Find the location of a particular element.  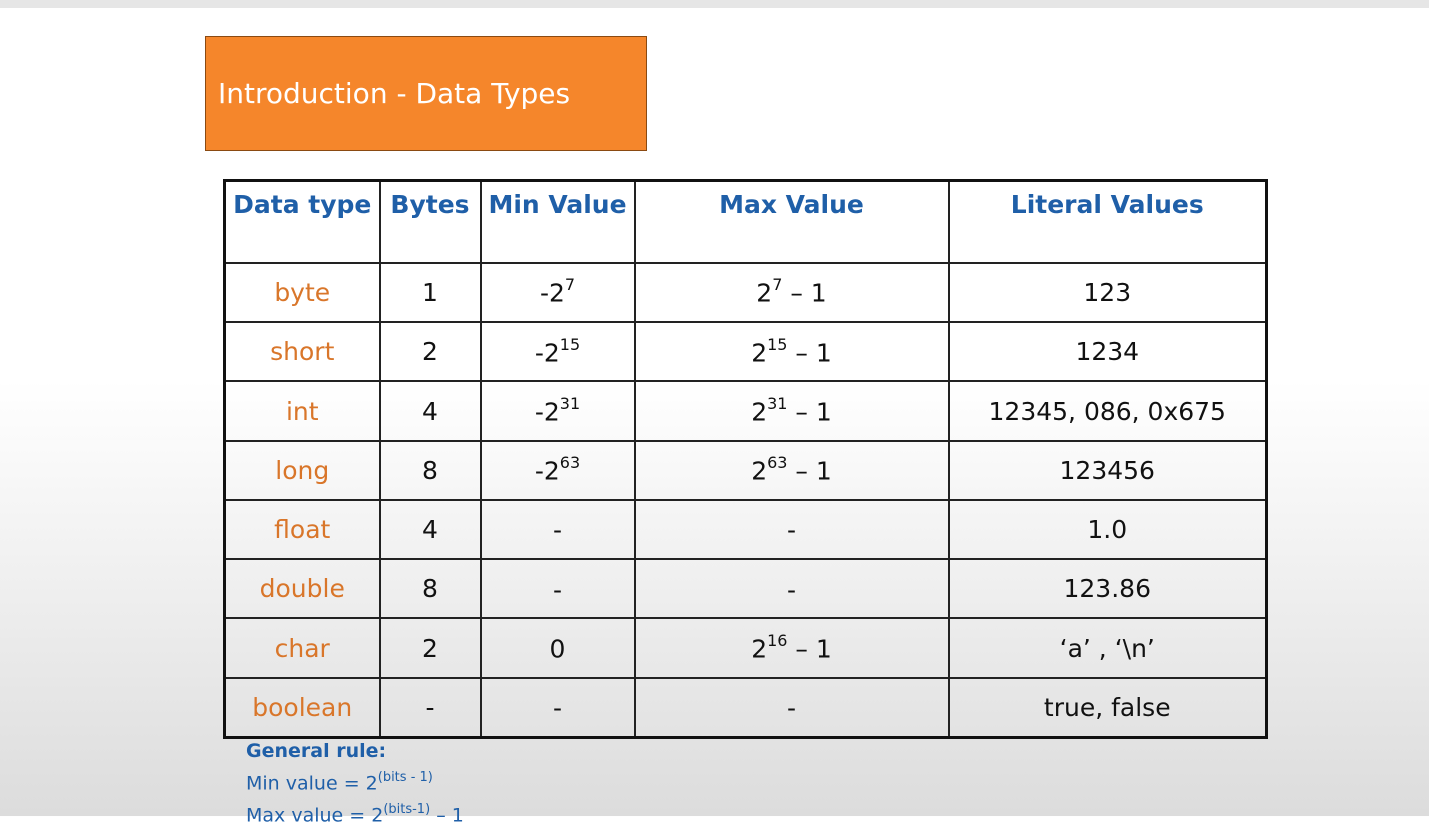

cell-type: short is located at coordinates (302, 352).